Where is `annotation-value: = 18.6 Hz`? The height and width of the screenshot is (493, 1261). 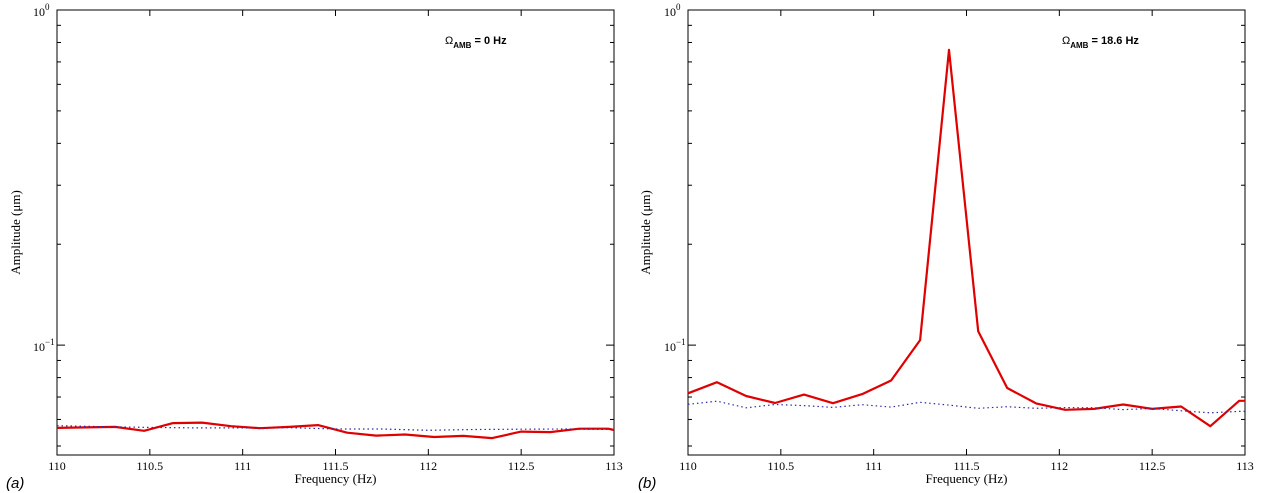 annotation-value: = 18.6 Hz is located at coordinates (1113, 41).